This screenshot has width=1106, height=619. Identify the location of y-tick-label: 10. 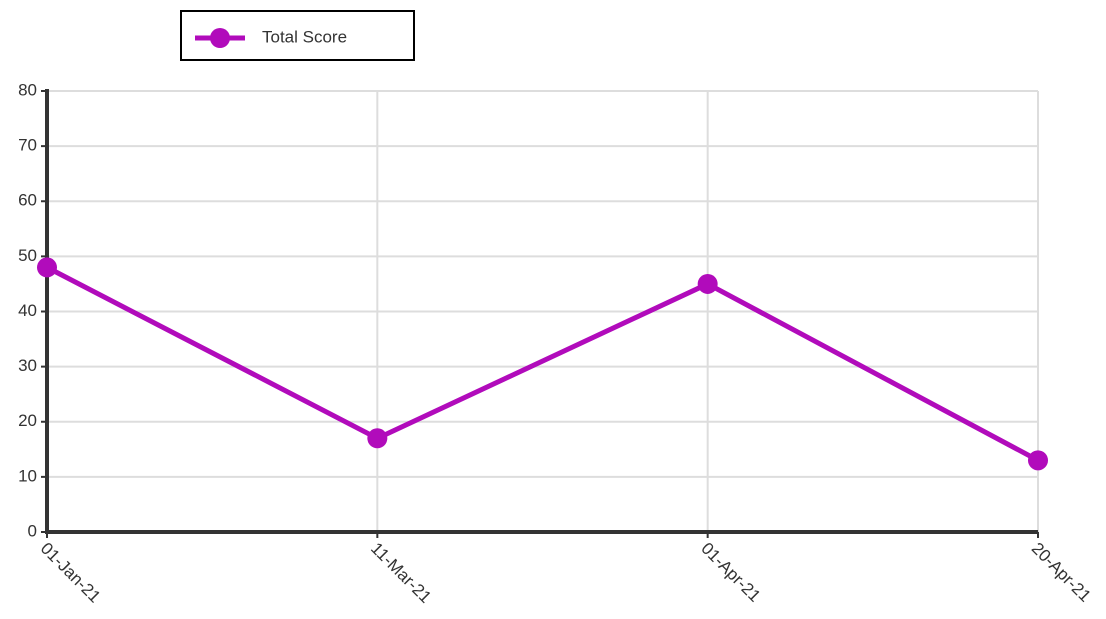
(27, 475).